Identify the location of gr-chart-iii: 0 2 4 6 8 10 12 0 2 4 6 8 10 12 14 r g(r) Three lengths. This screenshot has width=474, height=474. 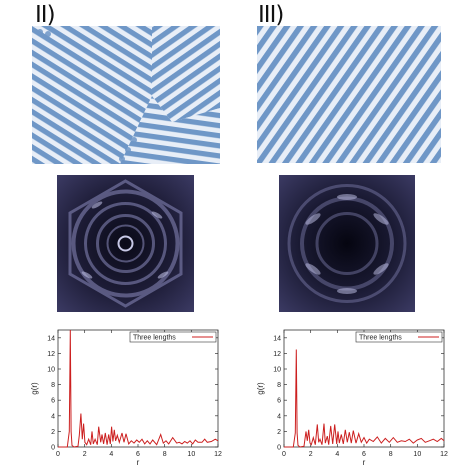
(352, 398).